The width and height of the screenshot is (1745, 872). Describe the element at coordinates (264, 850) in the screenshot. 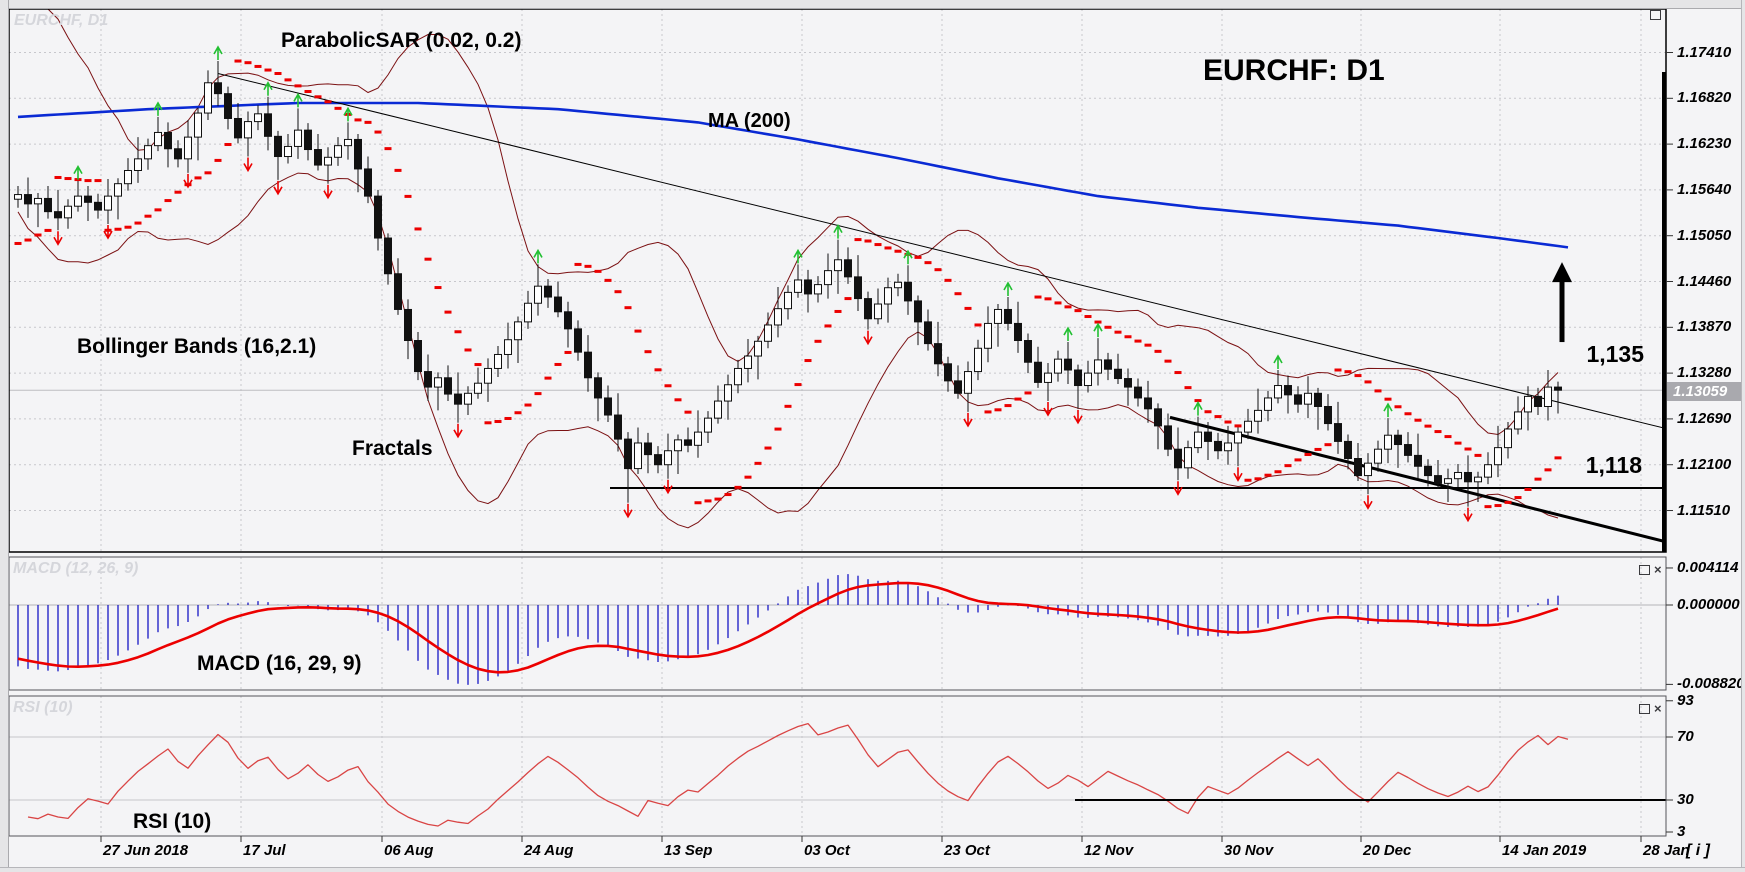

I see `date-axis-label: 17 Jul` at that location.